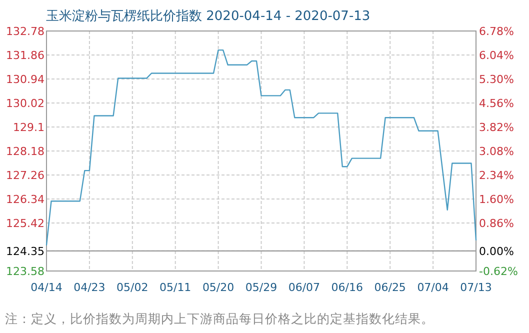 Image resolution: width=529 pixels, height=333 pixels. I want to click on y-tick-label: 126.34, so click(25, 199).